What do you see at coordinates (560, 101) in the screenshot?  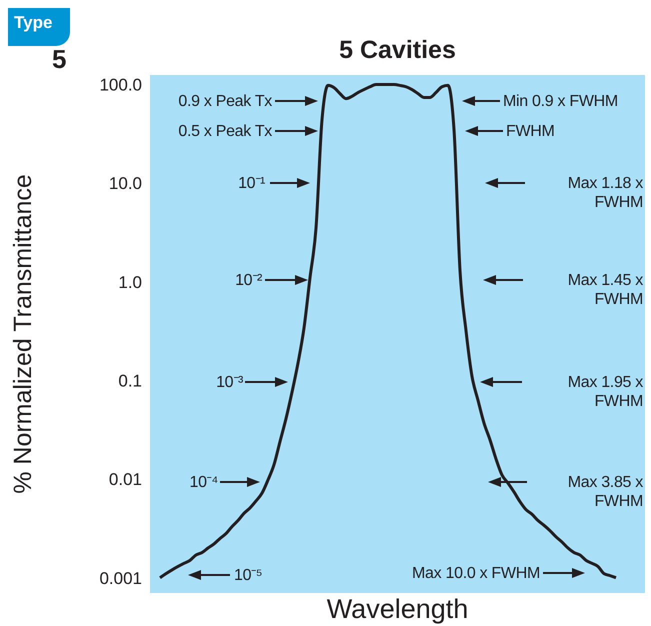 I see `annotation: Min 0.9 x FWHM` at bounding box center [560, 101].